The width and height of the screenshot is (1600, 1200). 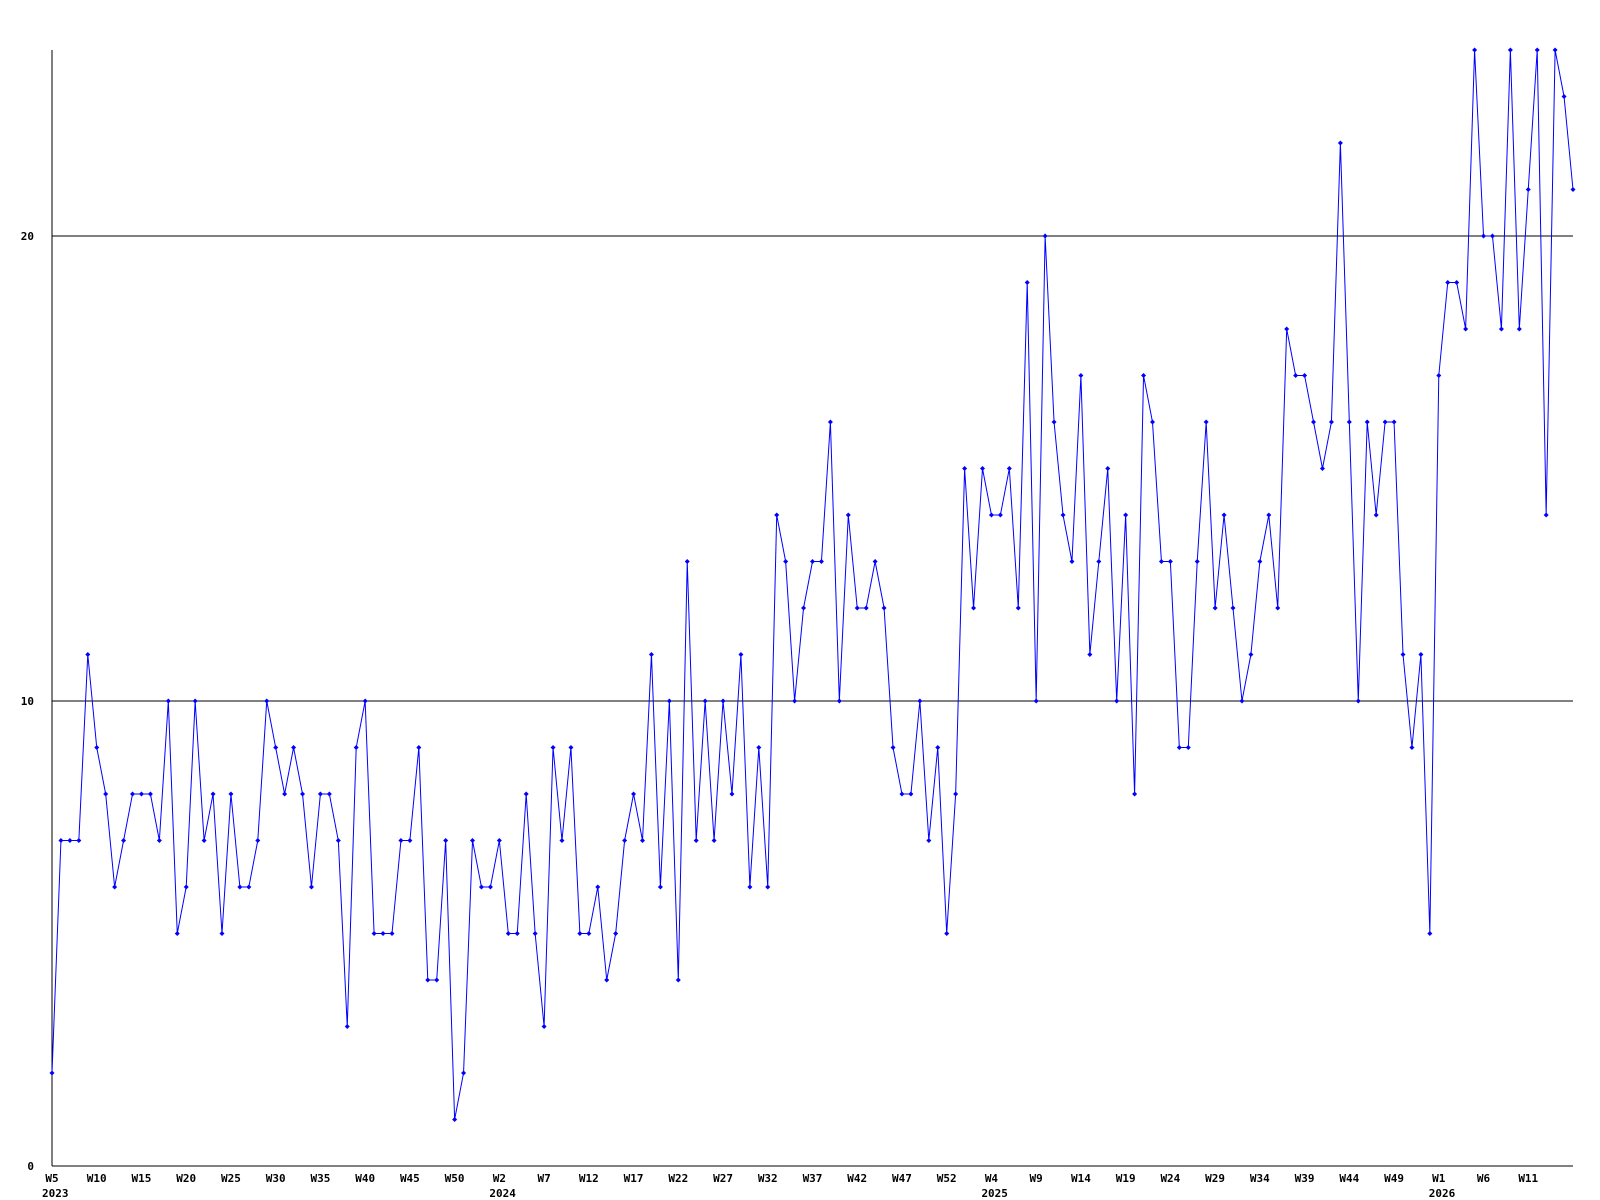 What do you see at coordinates (1170, 1178) in the screenshot?
I see `x-tick-label: W24` at bounding box center [1170, 1178].